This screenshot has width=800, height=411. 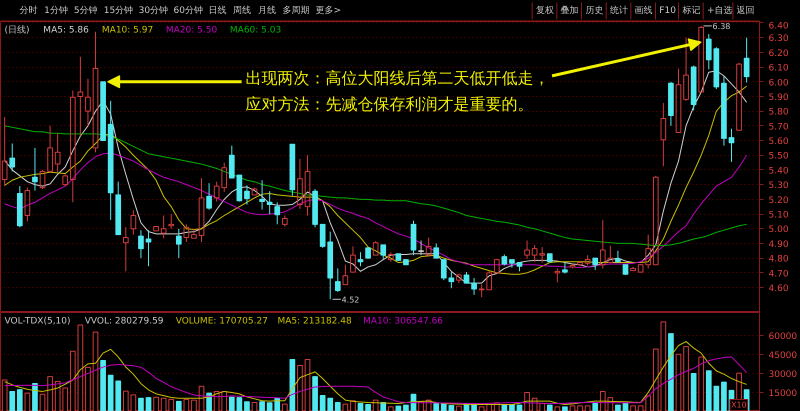 What do you see at coordinates (643, 10) in the screenshot?
I see `text: 画线` at bounding box center [643, 10].